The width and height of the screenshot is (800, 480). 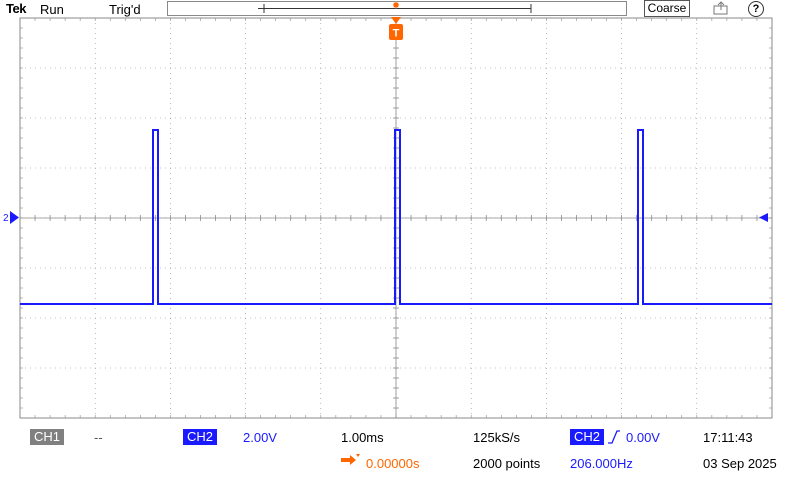 I want to click on ch2-ground-marker: 2, so click(x=11, y=217).